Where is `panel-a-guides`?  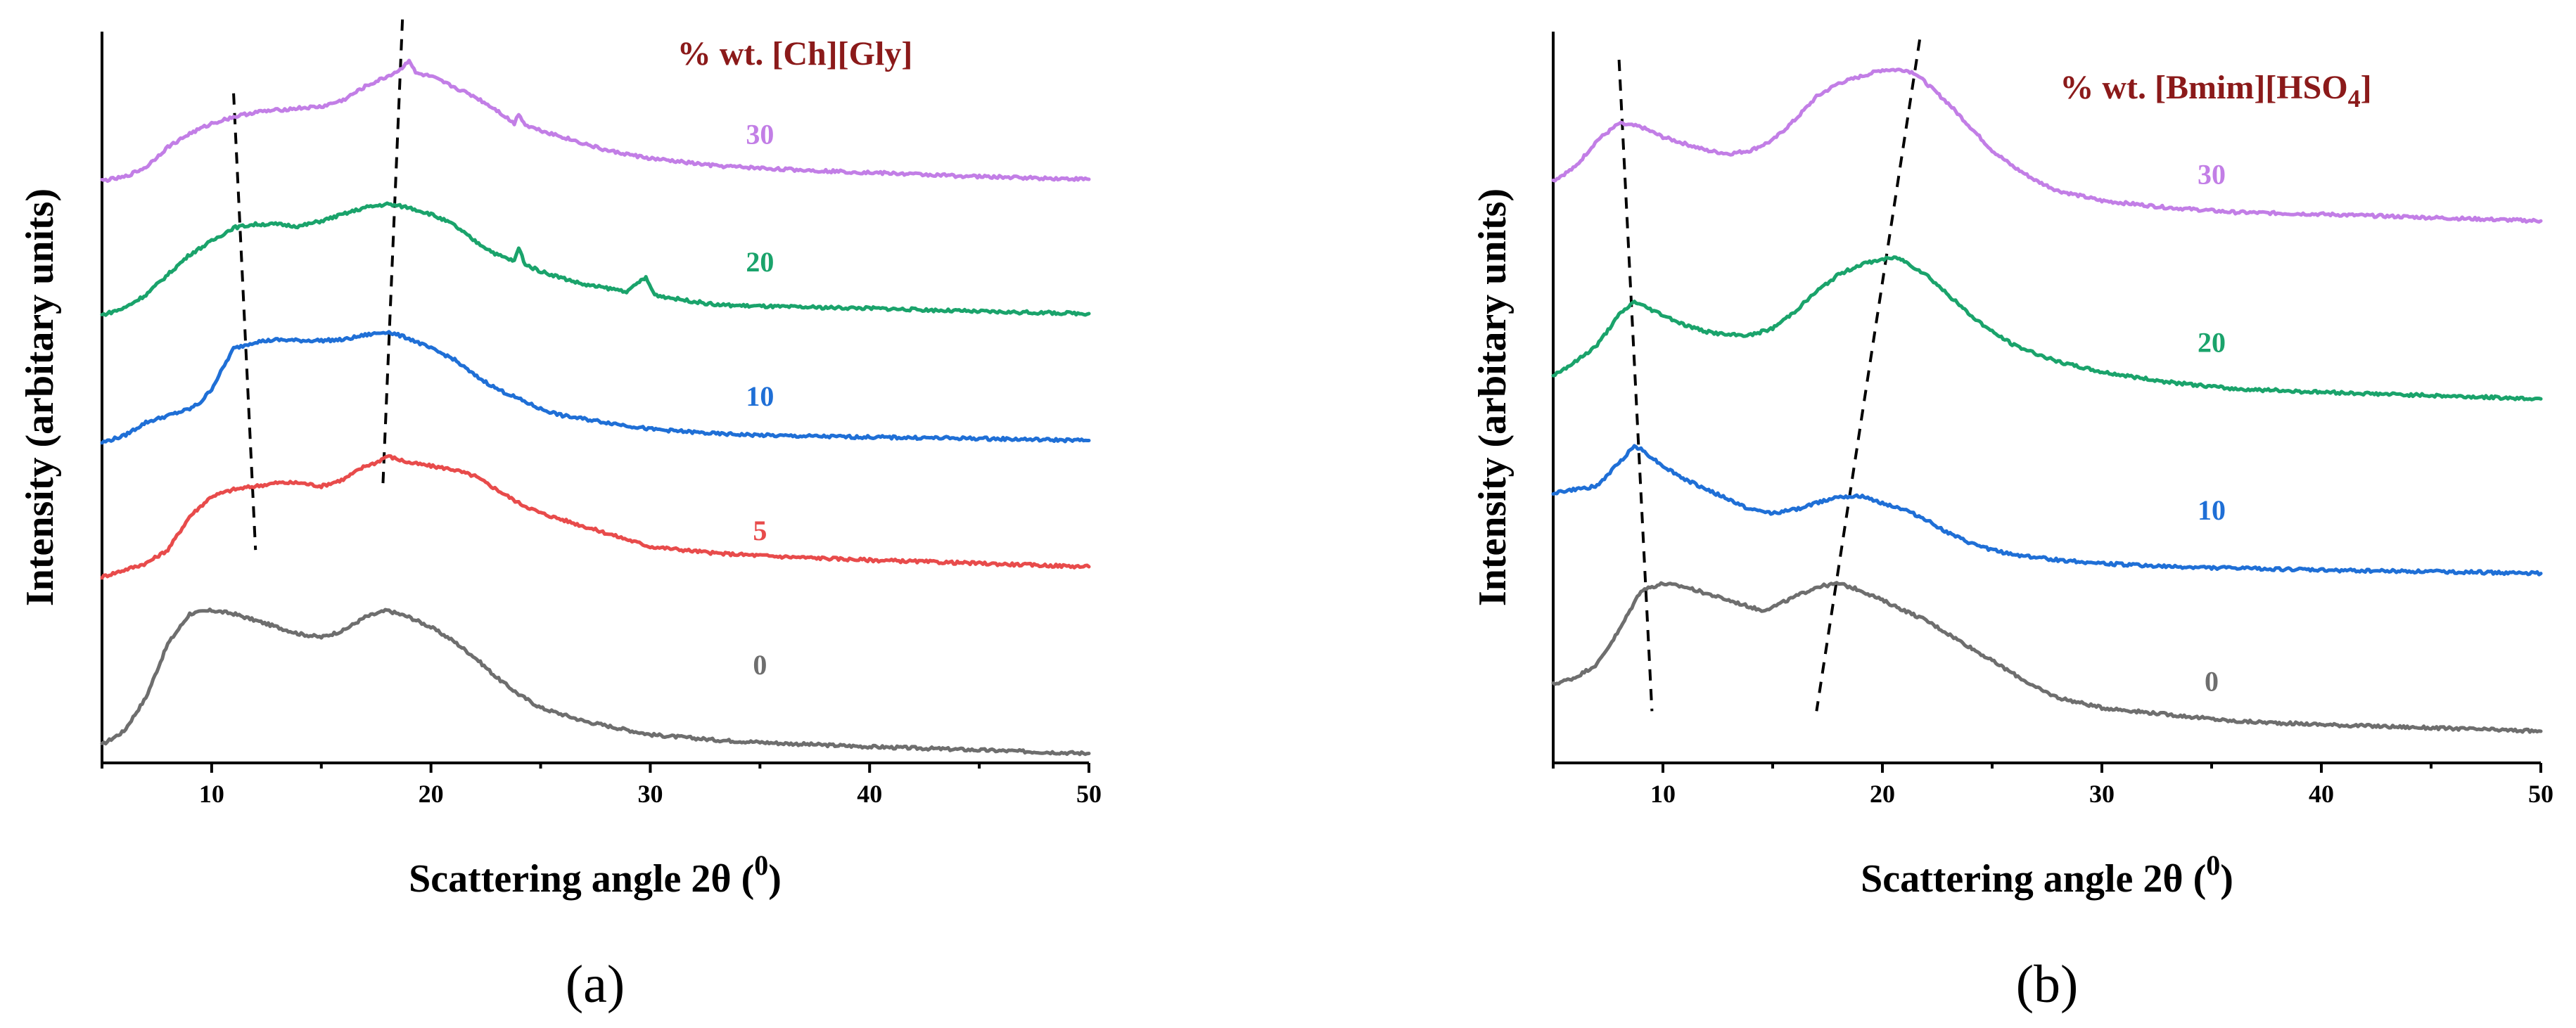 panel-a-guides is located at coordinates (318, 285).